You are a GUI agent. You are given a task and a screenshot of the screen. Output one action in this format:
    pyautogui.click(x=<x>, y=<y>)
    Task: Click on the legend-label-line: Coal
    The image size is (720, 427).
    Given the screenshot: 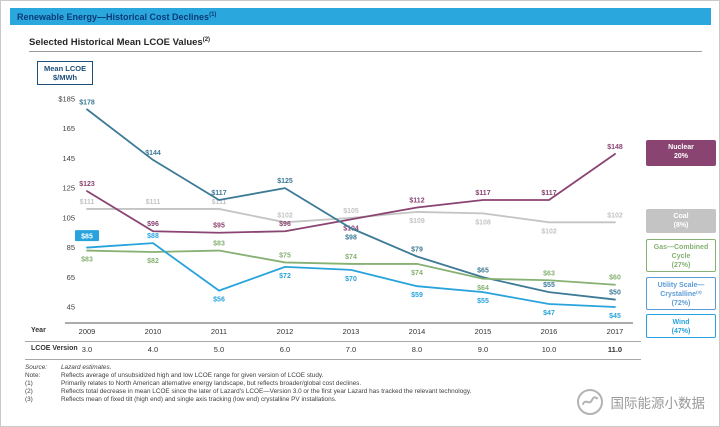 What is the action you would take?
    pyautogui.click(x=681, y=216)
    